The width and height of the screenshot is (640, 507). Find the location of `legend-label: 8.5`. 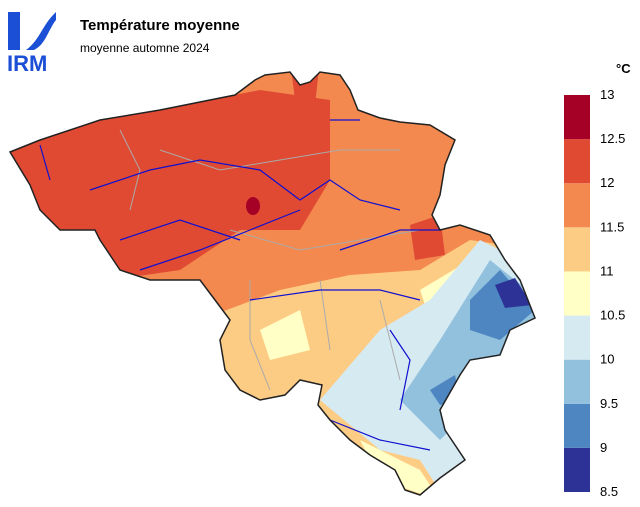

legend-label: 8.5 is located at coordinates (609, 491).